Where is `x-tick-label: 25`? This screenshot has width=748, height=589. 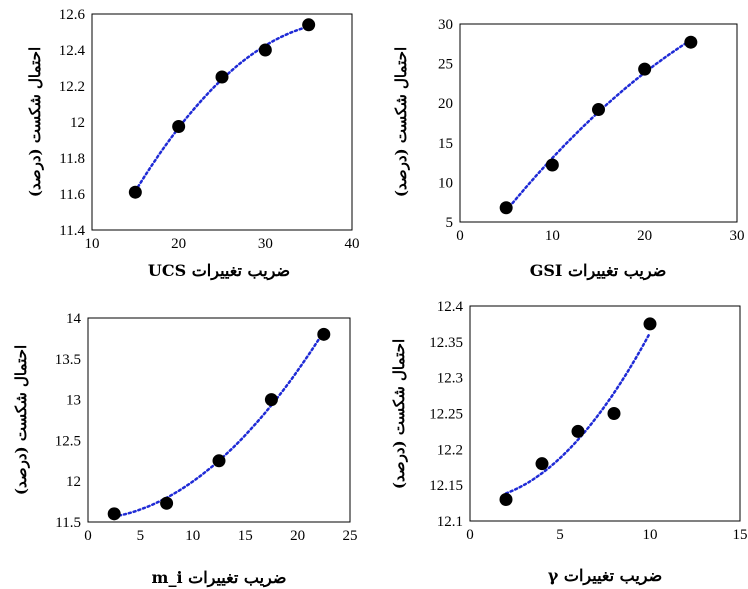 x-tick-label: 25 is located at coordinates (350, 536).